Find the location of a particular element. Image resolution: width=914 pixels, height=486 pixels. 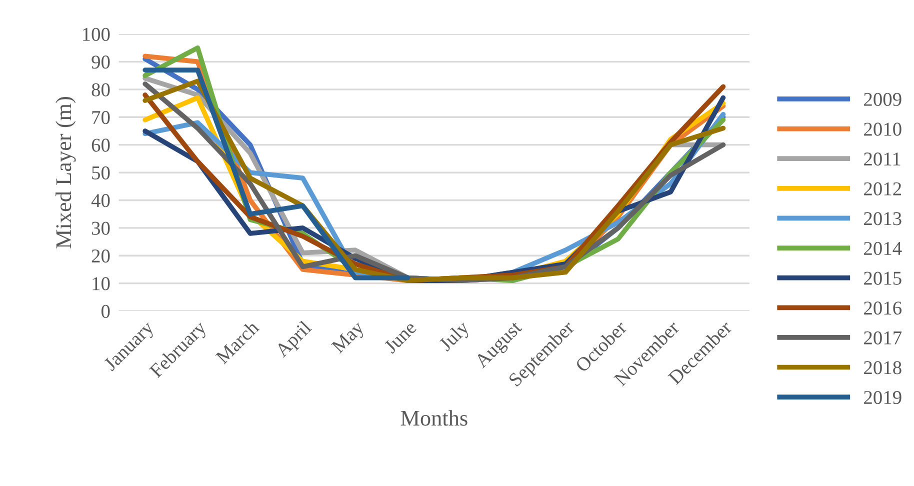

legend-label: 2014 is located at coordinates (883, 249).